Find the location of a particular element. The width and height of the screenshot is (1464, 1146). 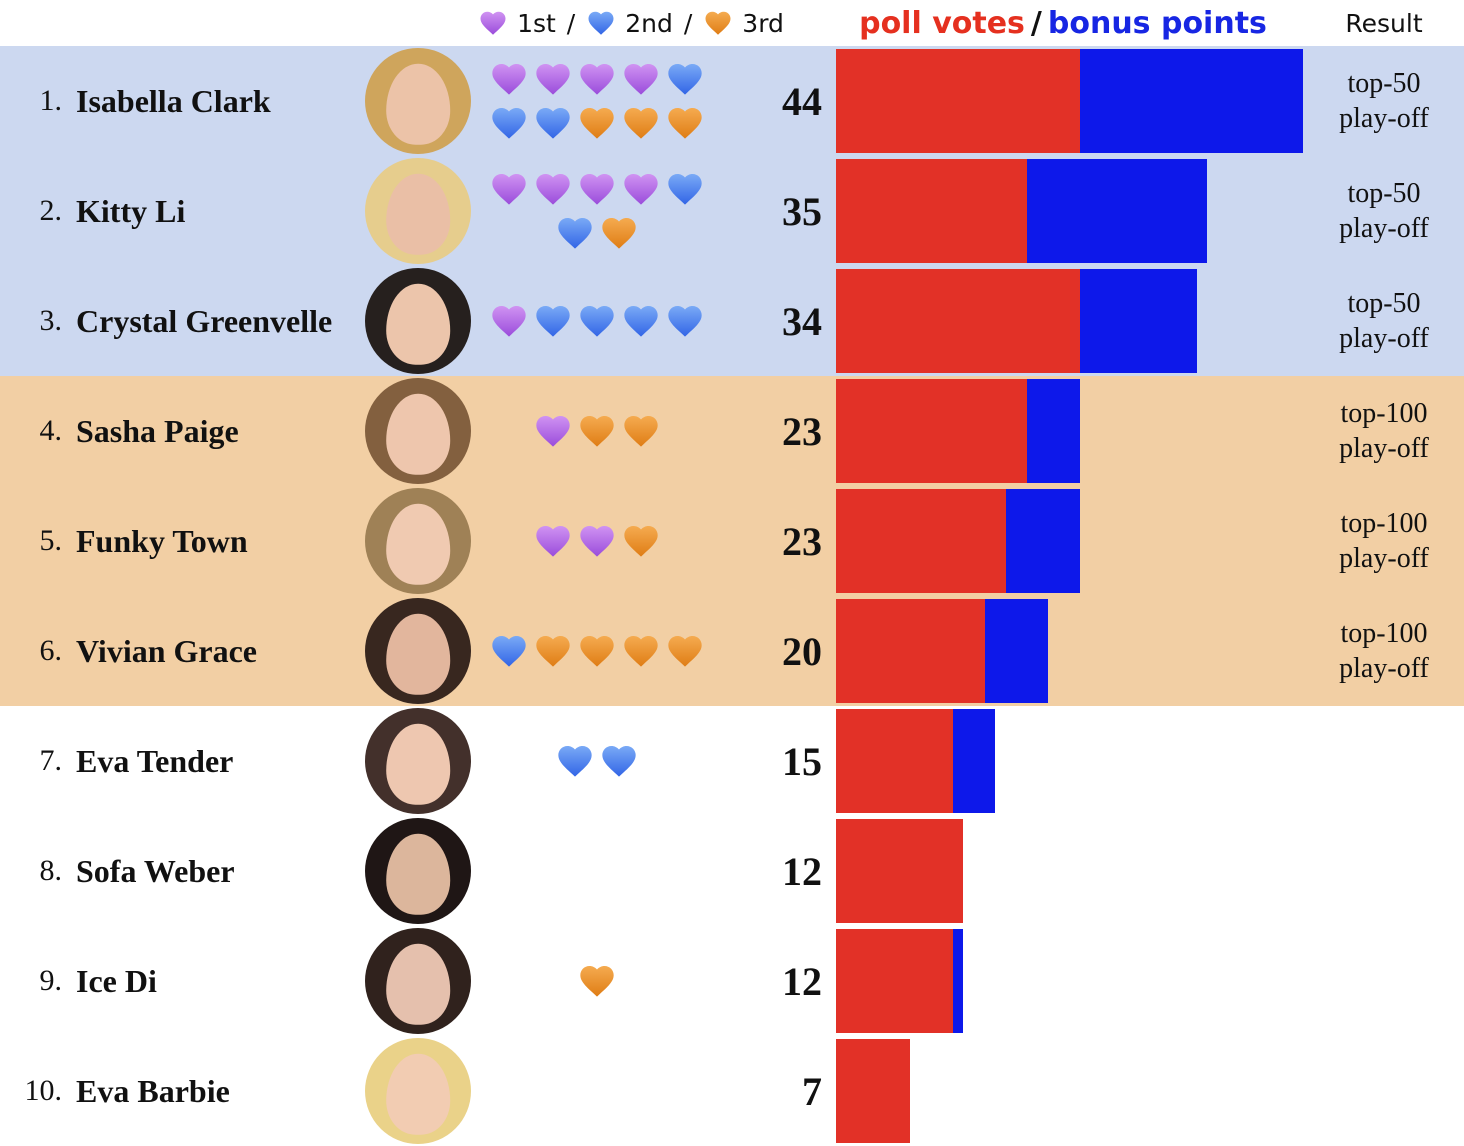

rank-number: 4. is located at coordinates (51, 430).